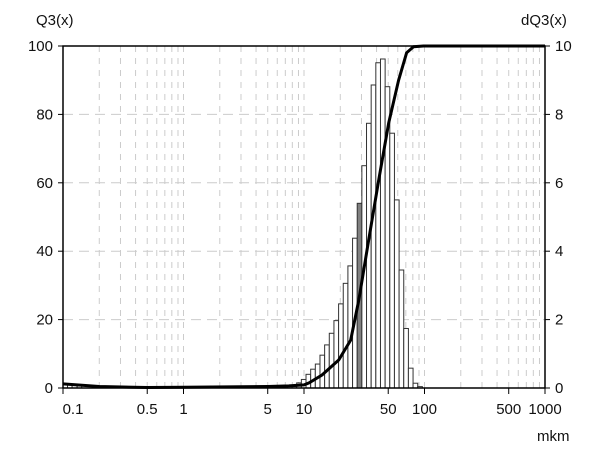 The width and height of the screenshot is (607, 456). I want to click on left-tick-label: 40, so click(44, 251).